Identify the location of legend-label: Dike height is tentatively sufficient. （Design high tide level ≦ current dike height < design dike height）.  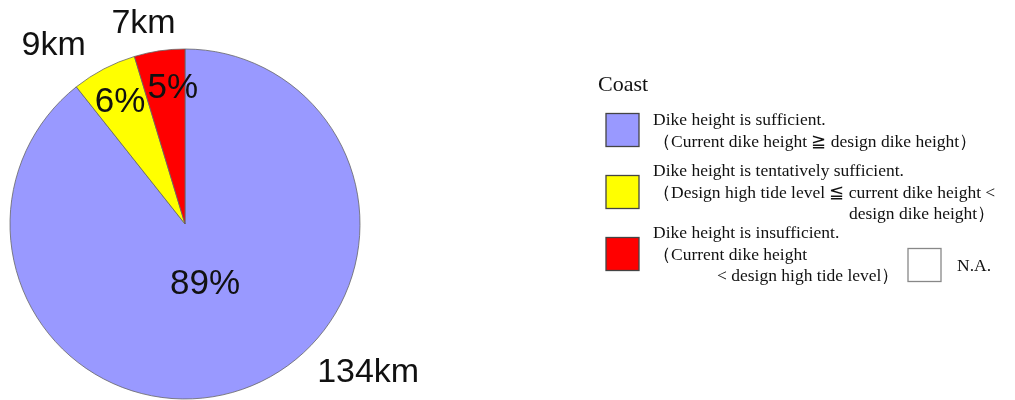
(824, 192).